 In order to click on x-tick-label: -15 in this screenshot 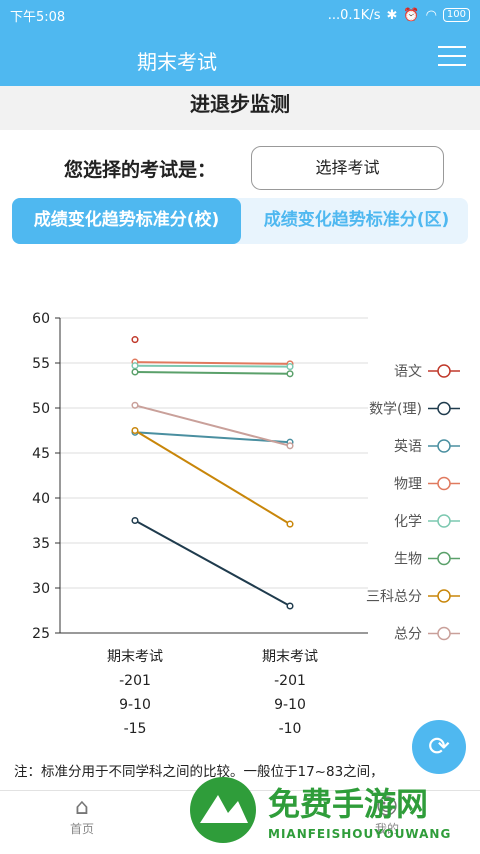, I will do `click(135, 729)`.